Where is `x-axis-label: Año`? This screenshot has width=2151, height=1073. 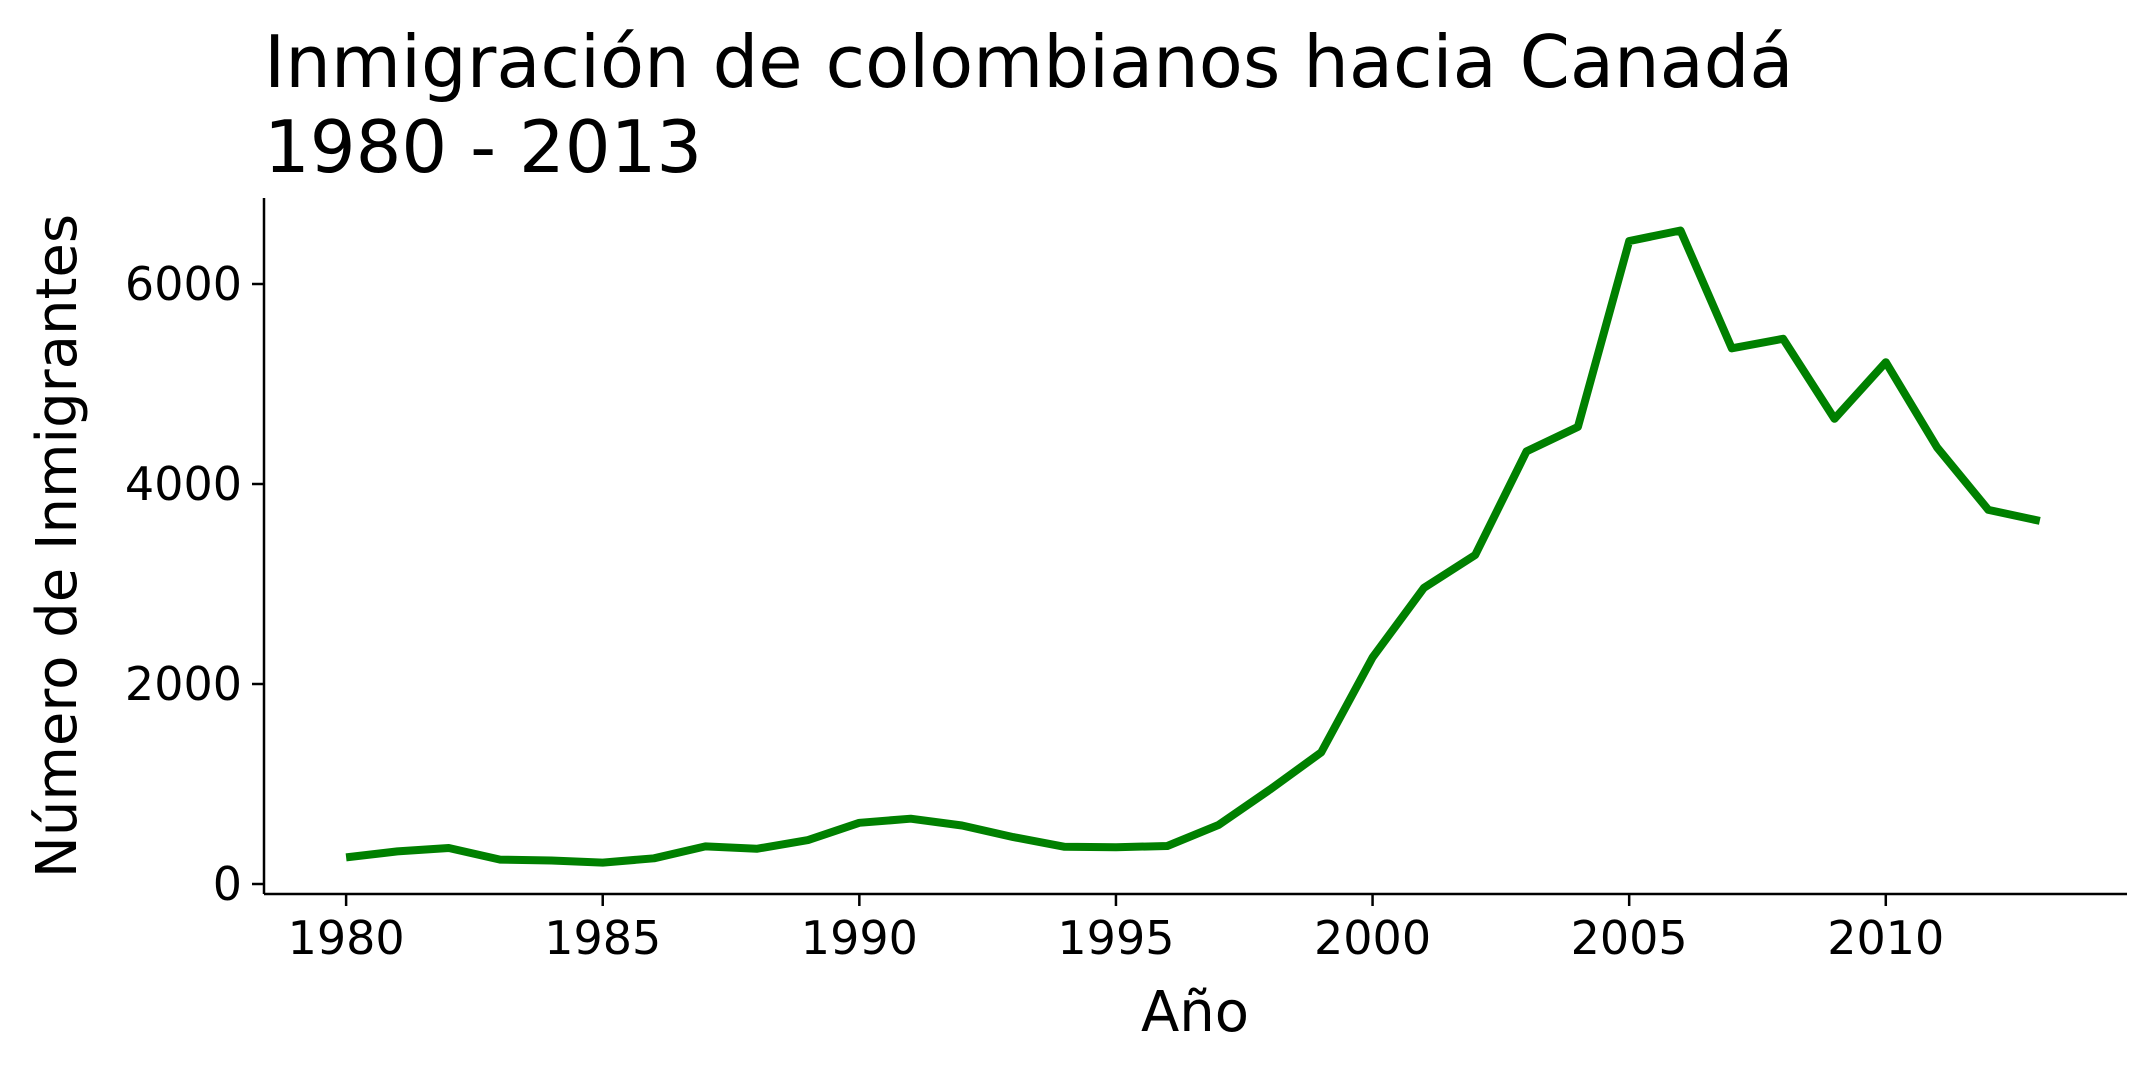 x-axis-label: Año is located at coordinates (1195, 1012).